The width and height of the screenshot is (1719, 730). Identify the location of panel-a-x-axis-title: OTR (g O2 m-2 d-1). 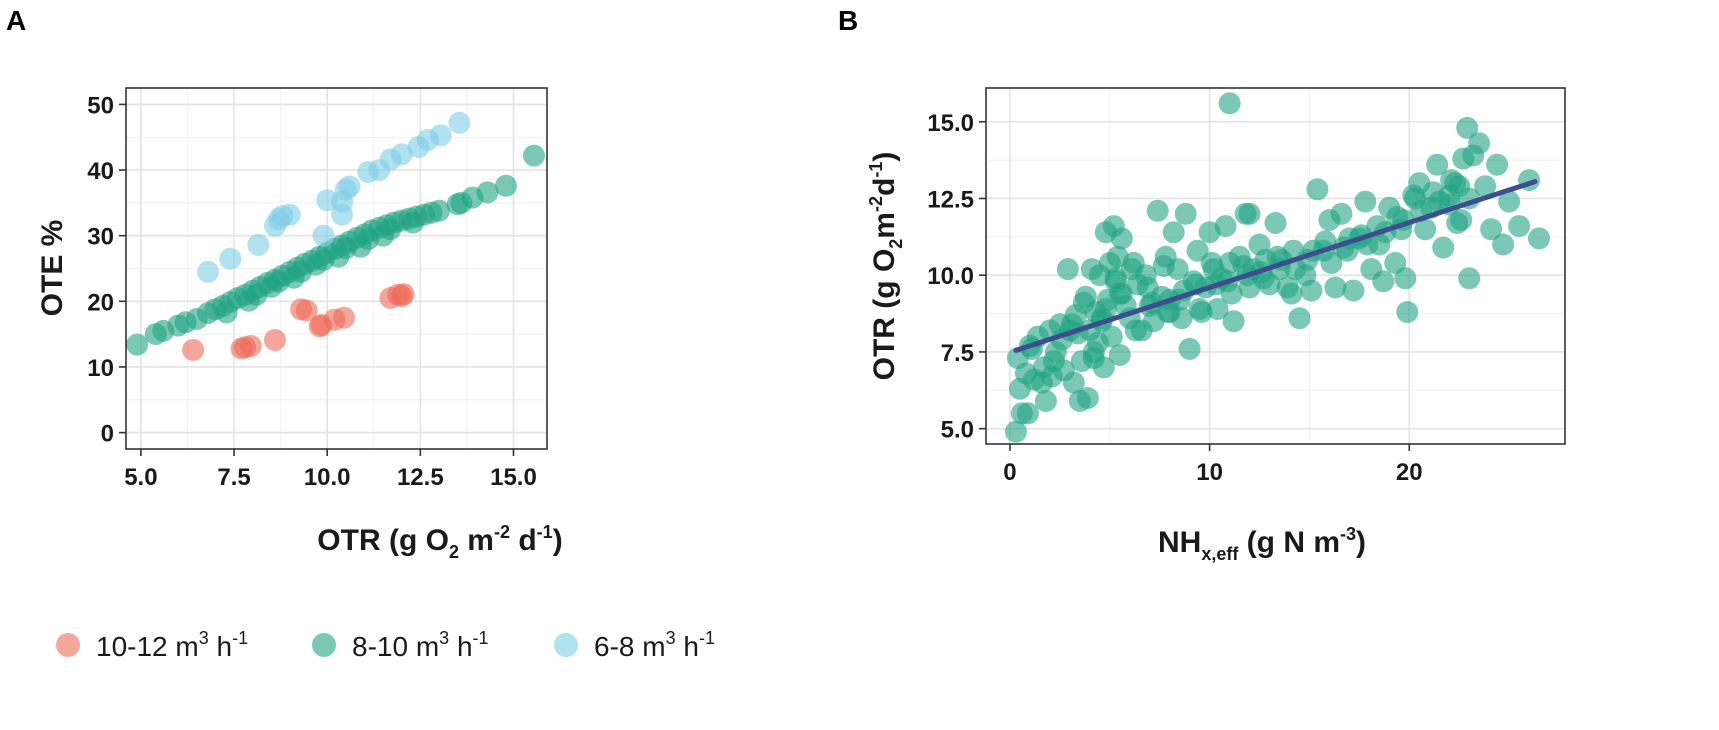
(439, 542).